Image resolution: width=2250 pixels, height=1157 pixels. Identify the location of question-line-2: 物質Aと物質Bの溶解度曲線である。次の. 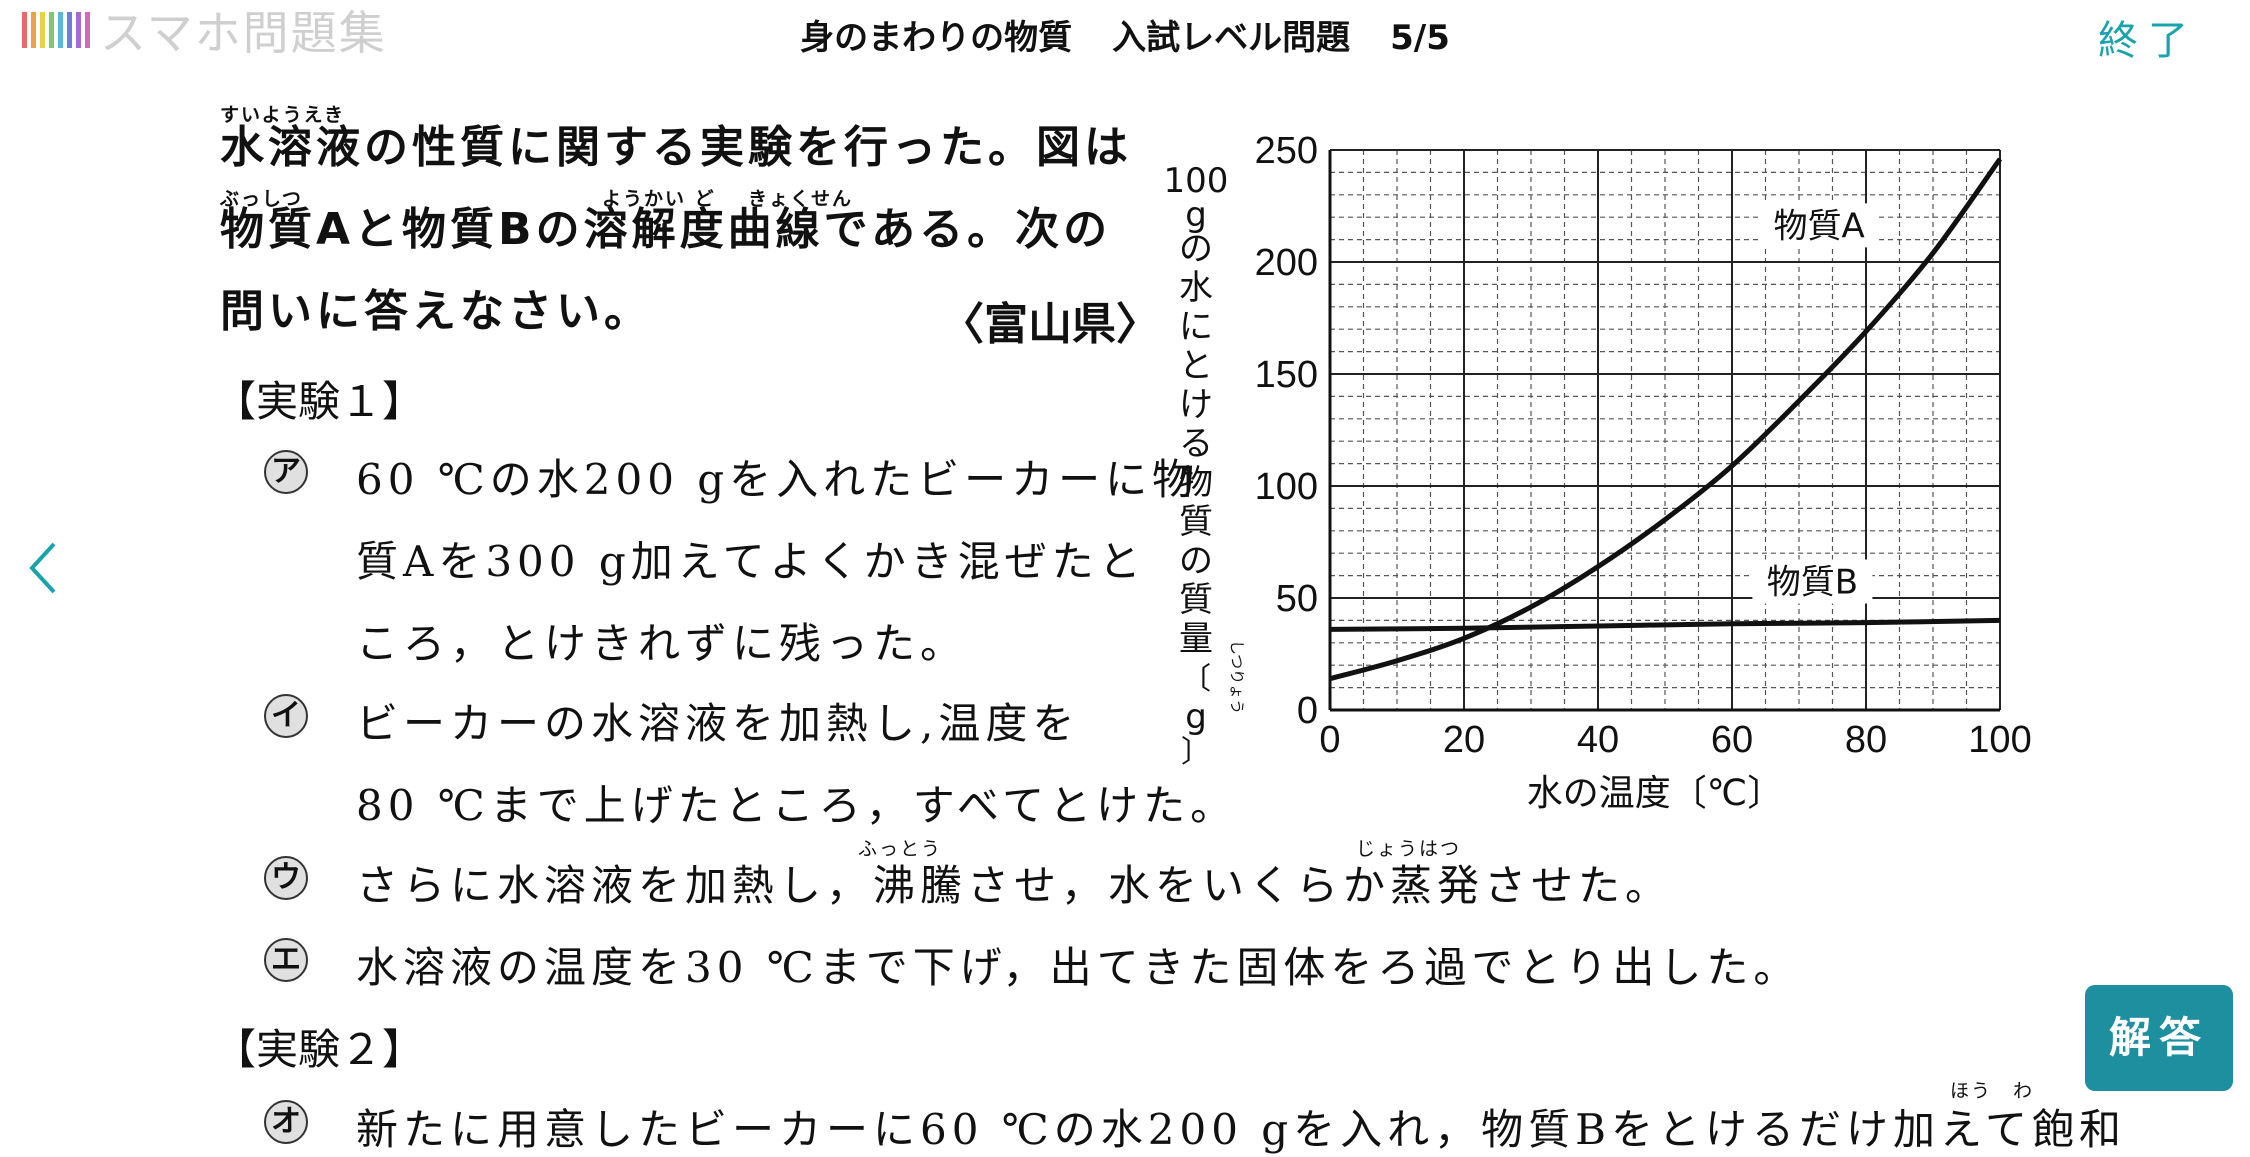
(666, 229).